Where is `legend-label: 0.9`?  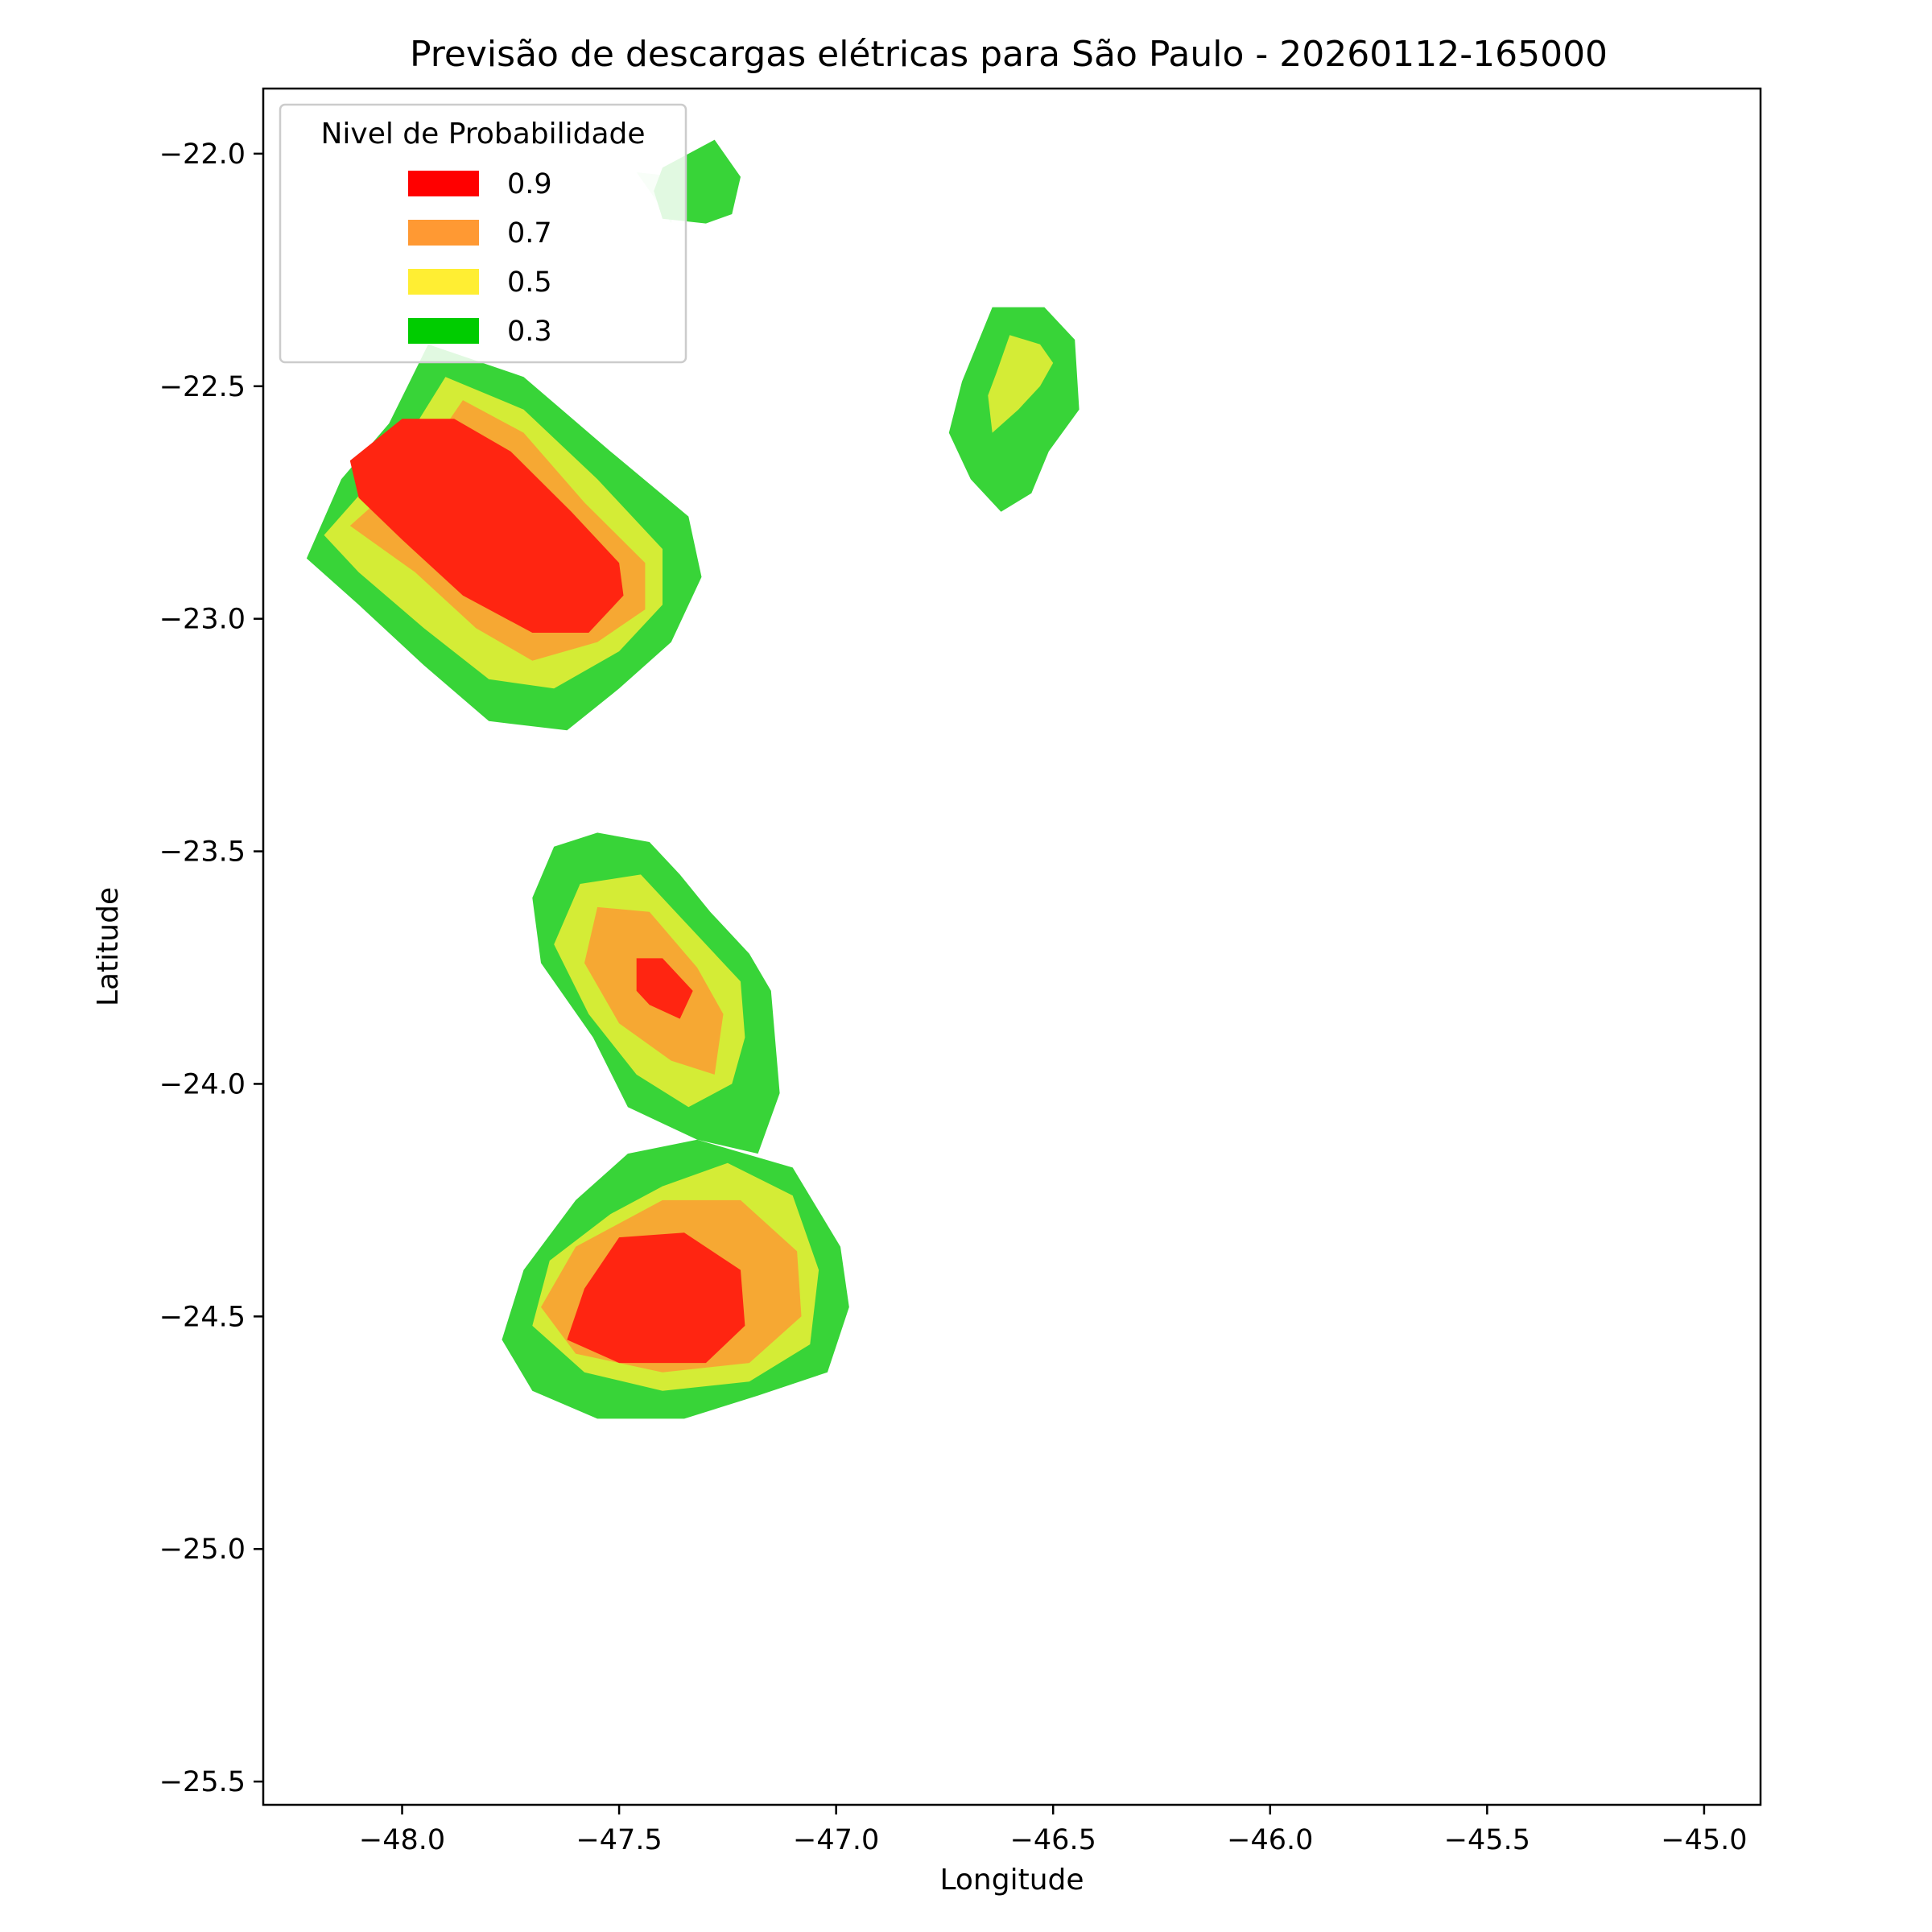
legend-label: 0.9 is located at coordinates (529, 184).